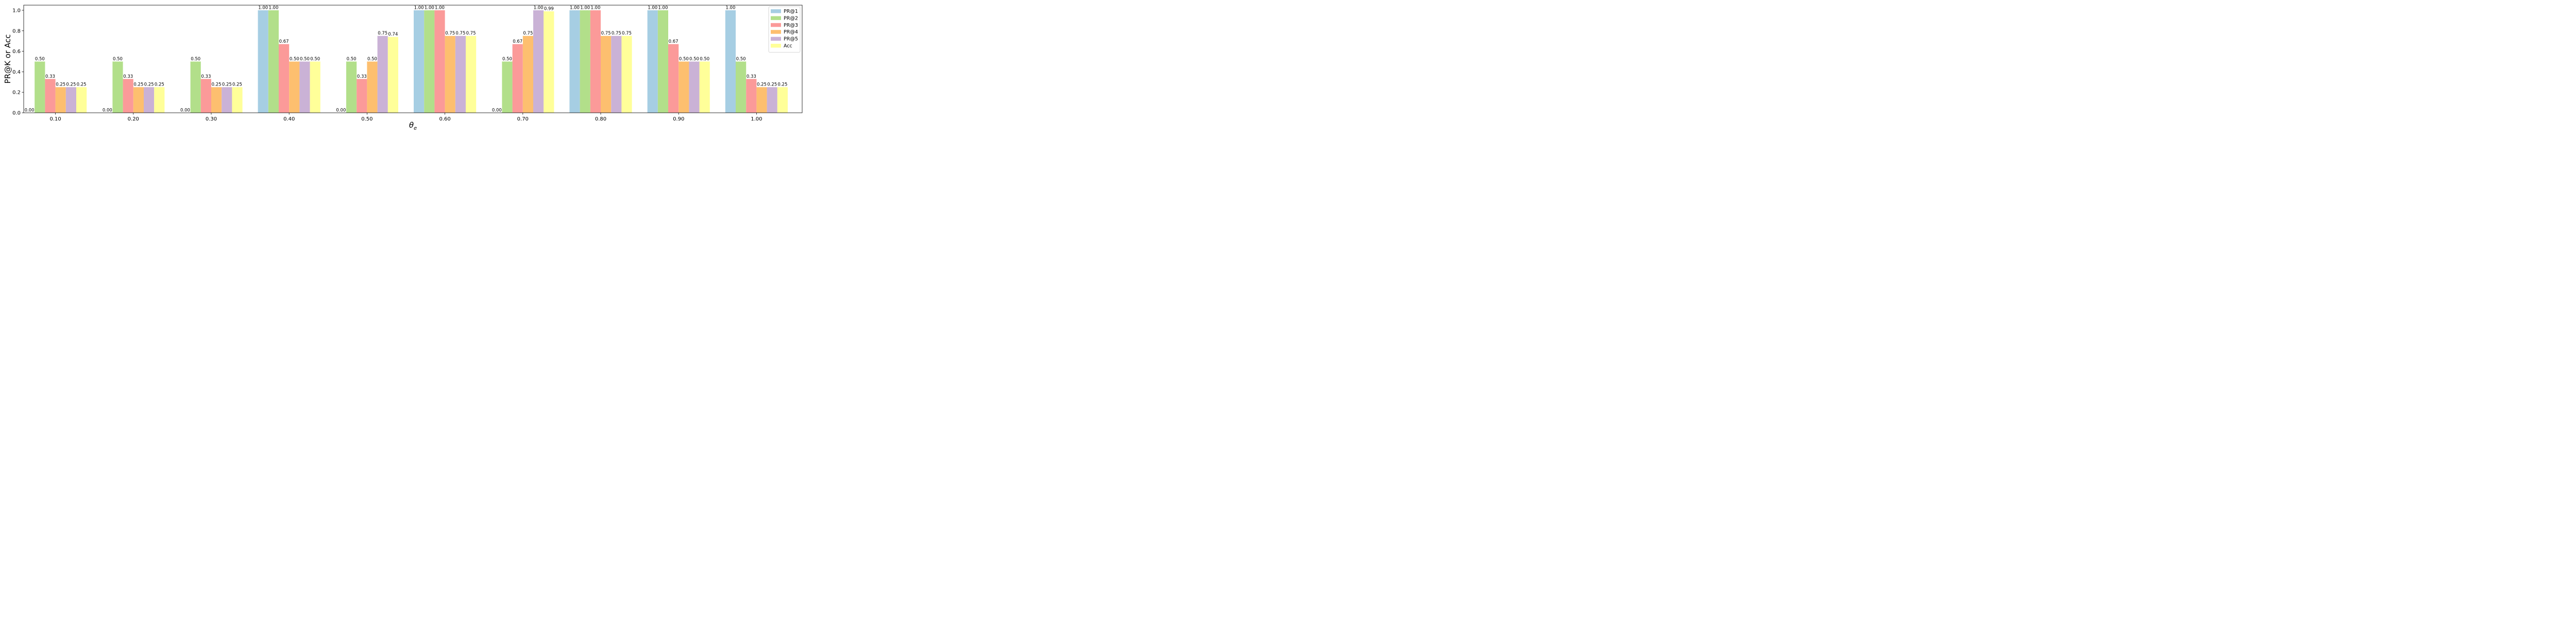 The width and height of the screenshot is (2576, 618). I want to click on y-tick-label: 0.0, so click(16, 114).